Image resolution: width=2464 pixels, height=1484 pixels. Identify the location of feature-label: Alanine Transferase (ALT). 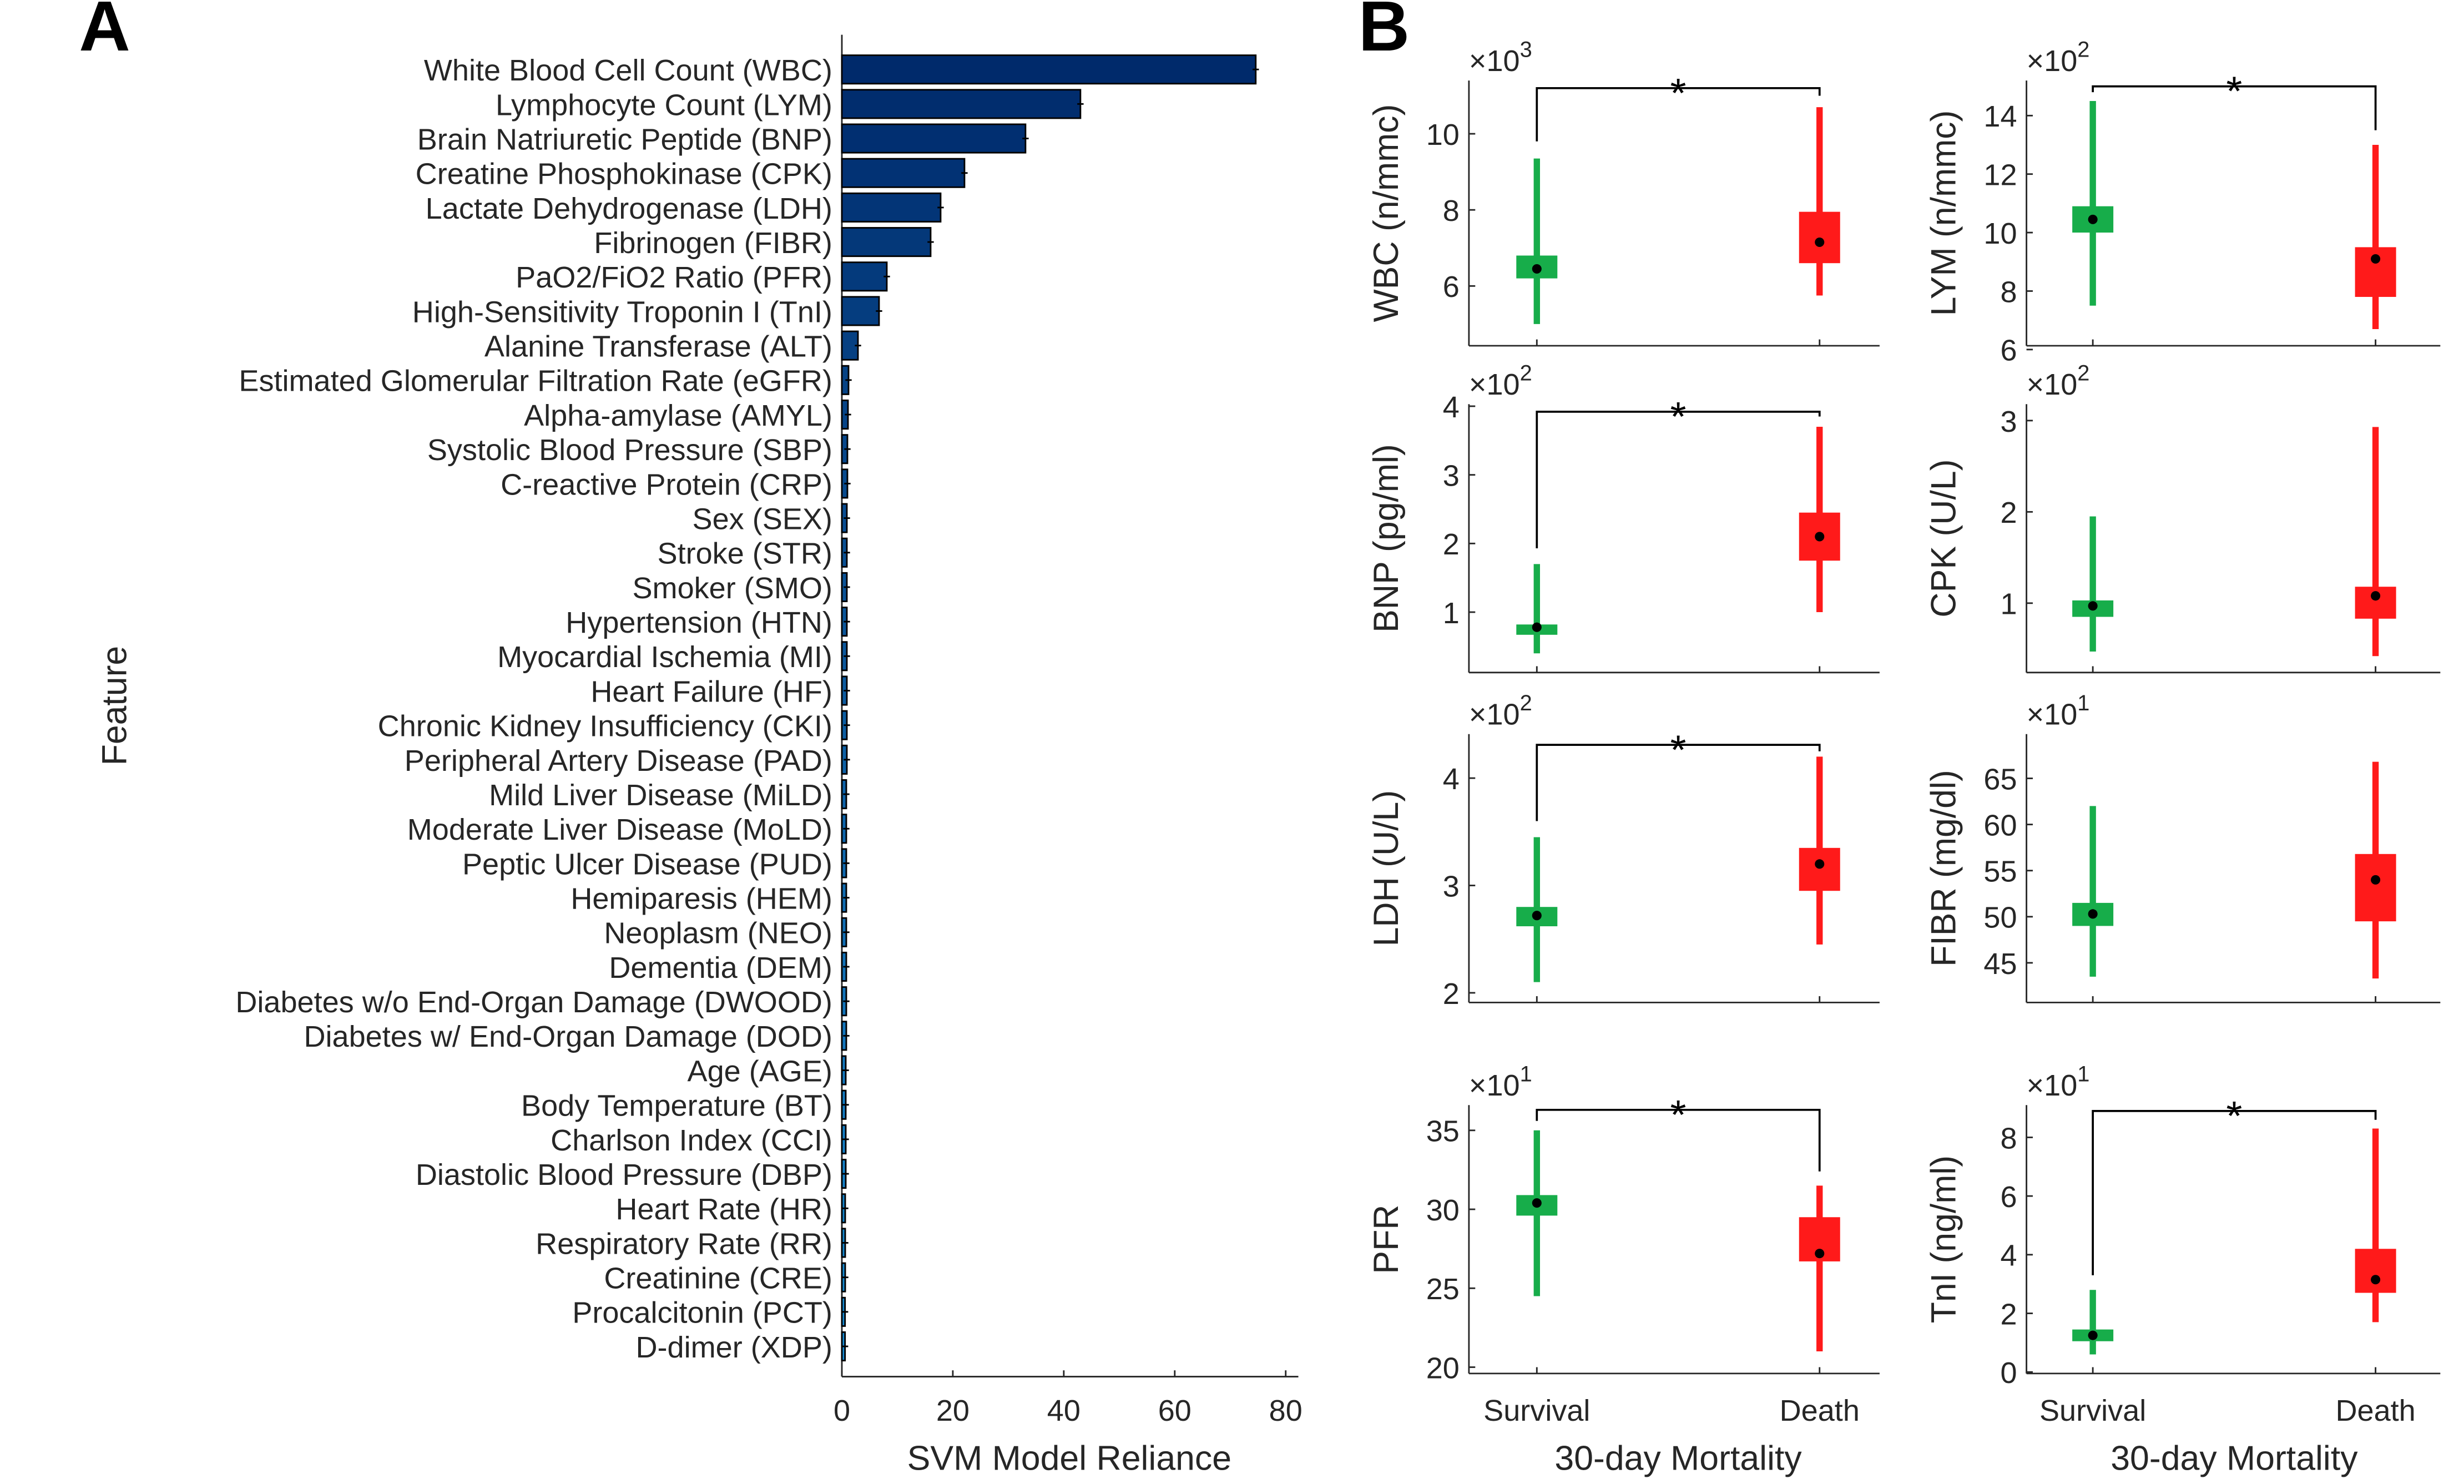
(658, 347).